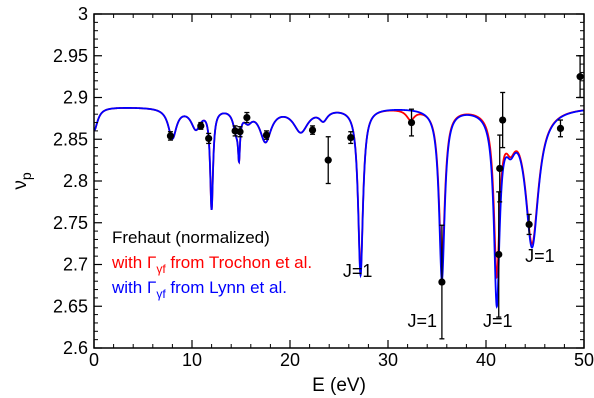 This screenshot has width=594, height=398. I want to click on legend-entry: Frehaut (normalized), so click(191, 237).